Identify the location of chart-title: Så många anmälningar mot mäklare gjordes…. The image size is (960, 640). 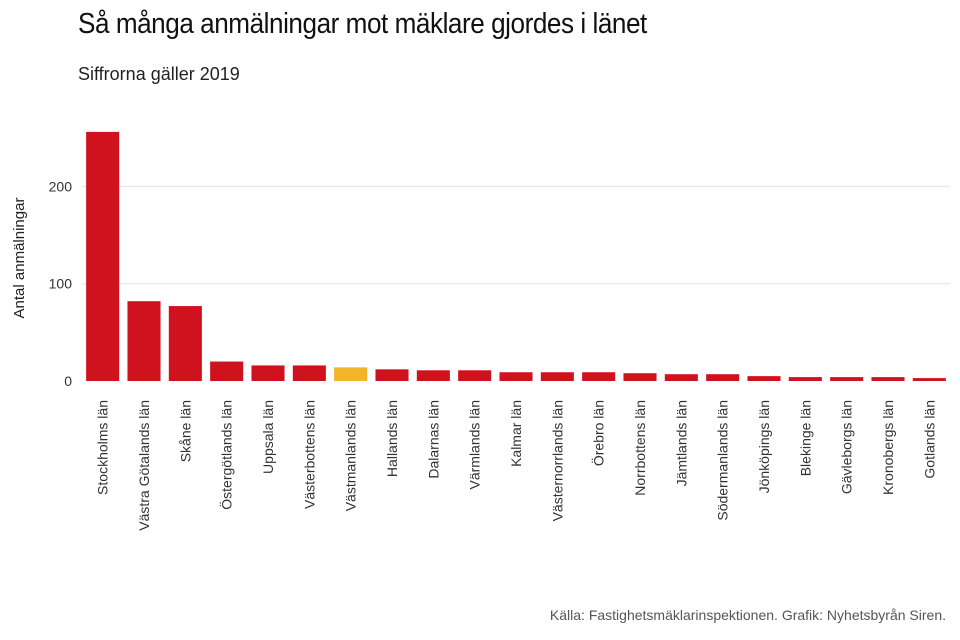
(362, 24).